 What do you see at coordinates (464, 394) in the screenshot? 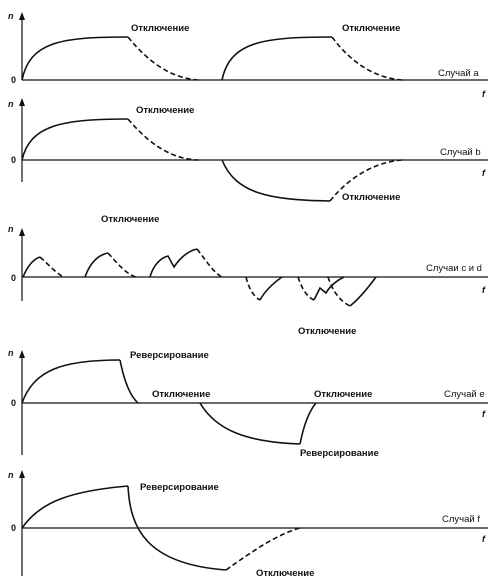
I see `panel-e-case-label: Случай e` at bounding box center [464, 394].